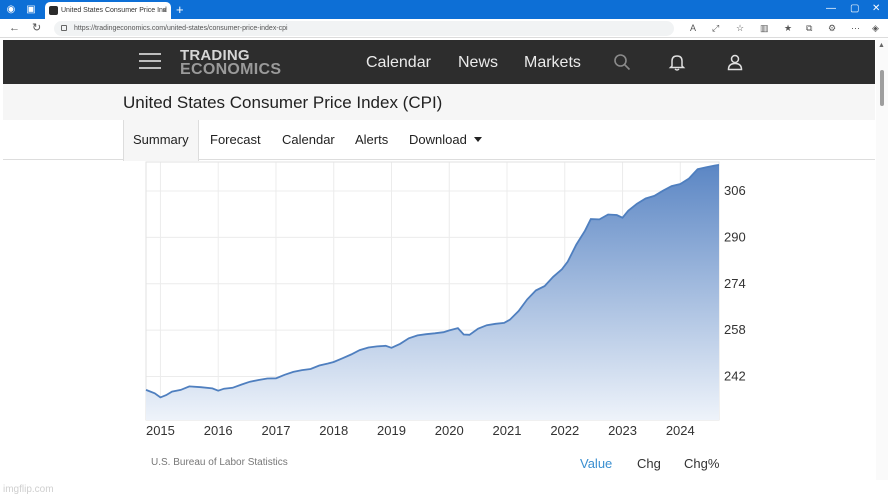  What do you see at coordinates (735, 329) in the screenshot?
I see `y-tick-label: 258` at bounding box center [735, 329].